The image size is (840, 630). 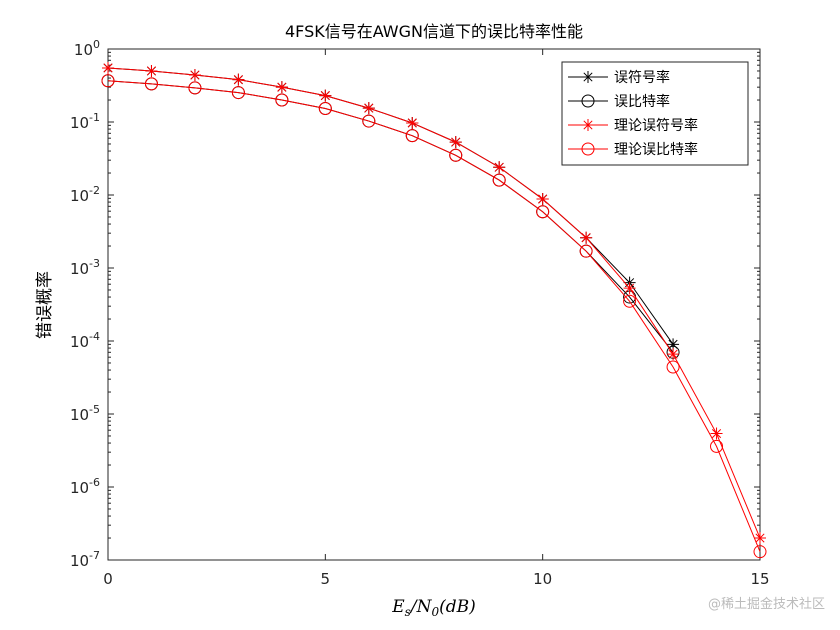 What do you see at coordinates (87, 48) in the screenshot?
I see `y-tick-label: 10⁰` at bounding box center [87, 48].